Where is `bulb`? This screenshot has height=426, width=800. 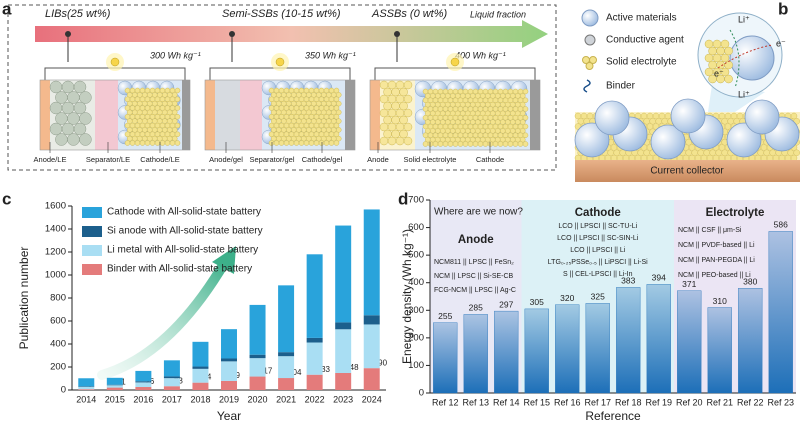 bulb is located at coordinates (115, 62).